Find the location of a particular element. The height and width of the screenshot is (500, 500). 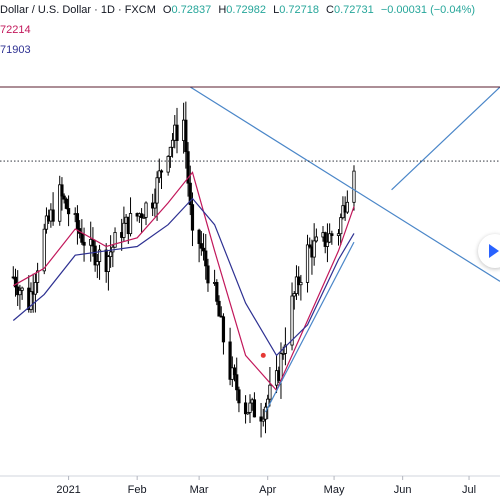

close-label: C is located at coordinates (330, 10).